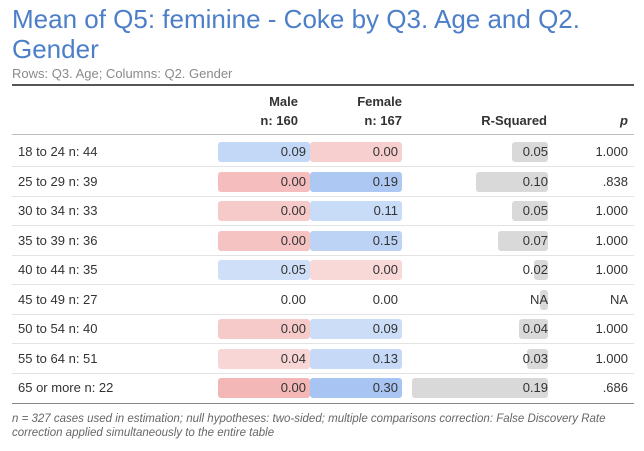 Image resolution: width=644 pixels, height=451 pixels. What do you see at coordinates (615, 387) in the screenshot?
I see `p-value: .686` at bounding box center [615, 387].